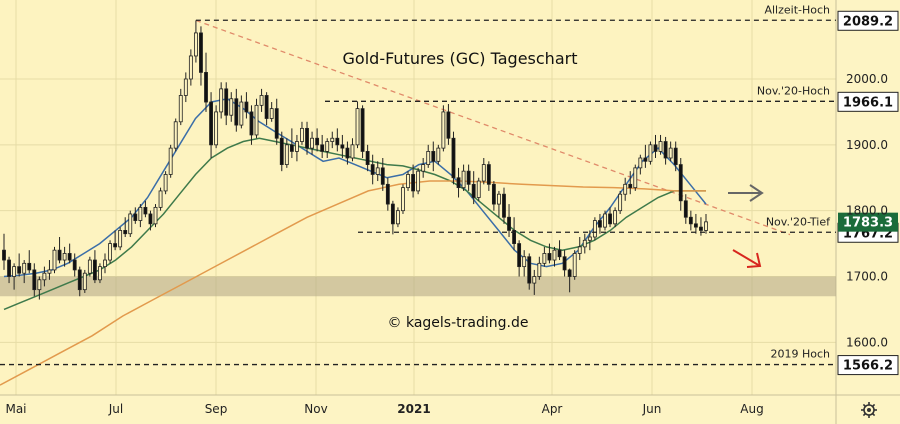 This screenshot has height=424, width=900. What do you see at coordinates (418, 286) in the screenshot?
I see `support-zone` at bounding box center [418, 286].